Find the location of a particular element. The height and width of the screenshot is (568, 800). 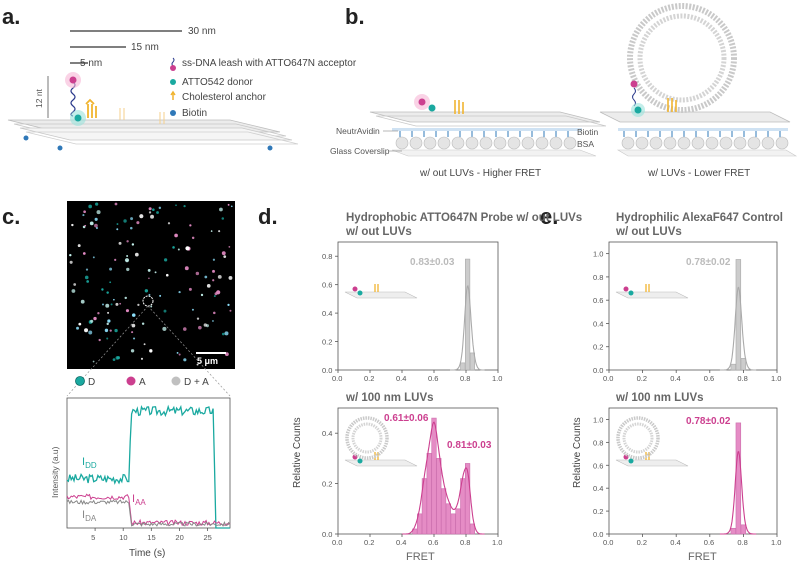

panel-a: 30 nm 15 nm 5 nm 12 nt is located at coordinates (182, 88).